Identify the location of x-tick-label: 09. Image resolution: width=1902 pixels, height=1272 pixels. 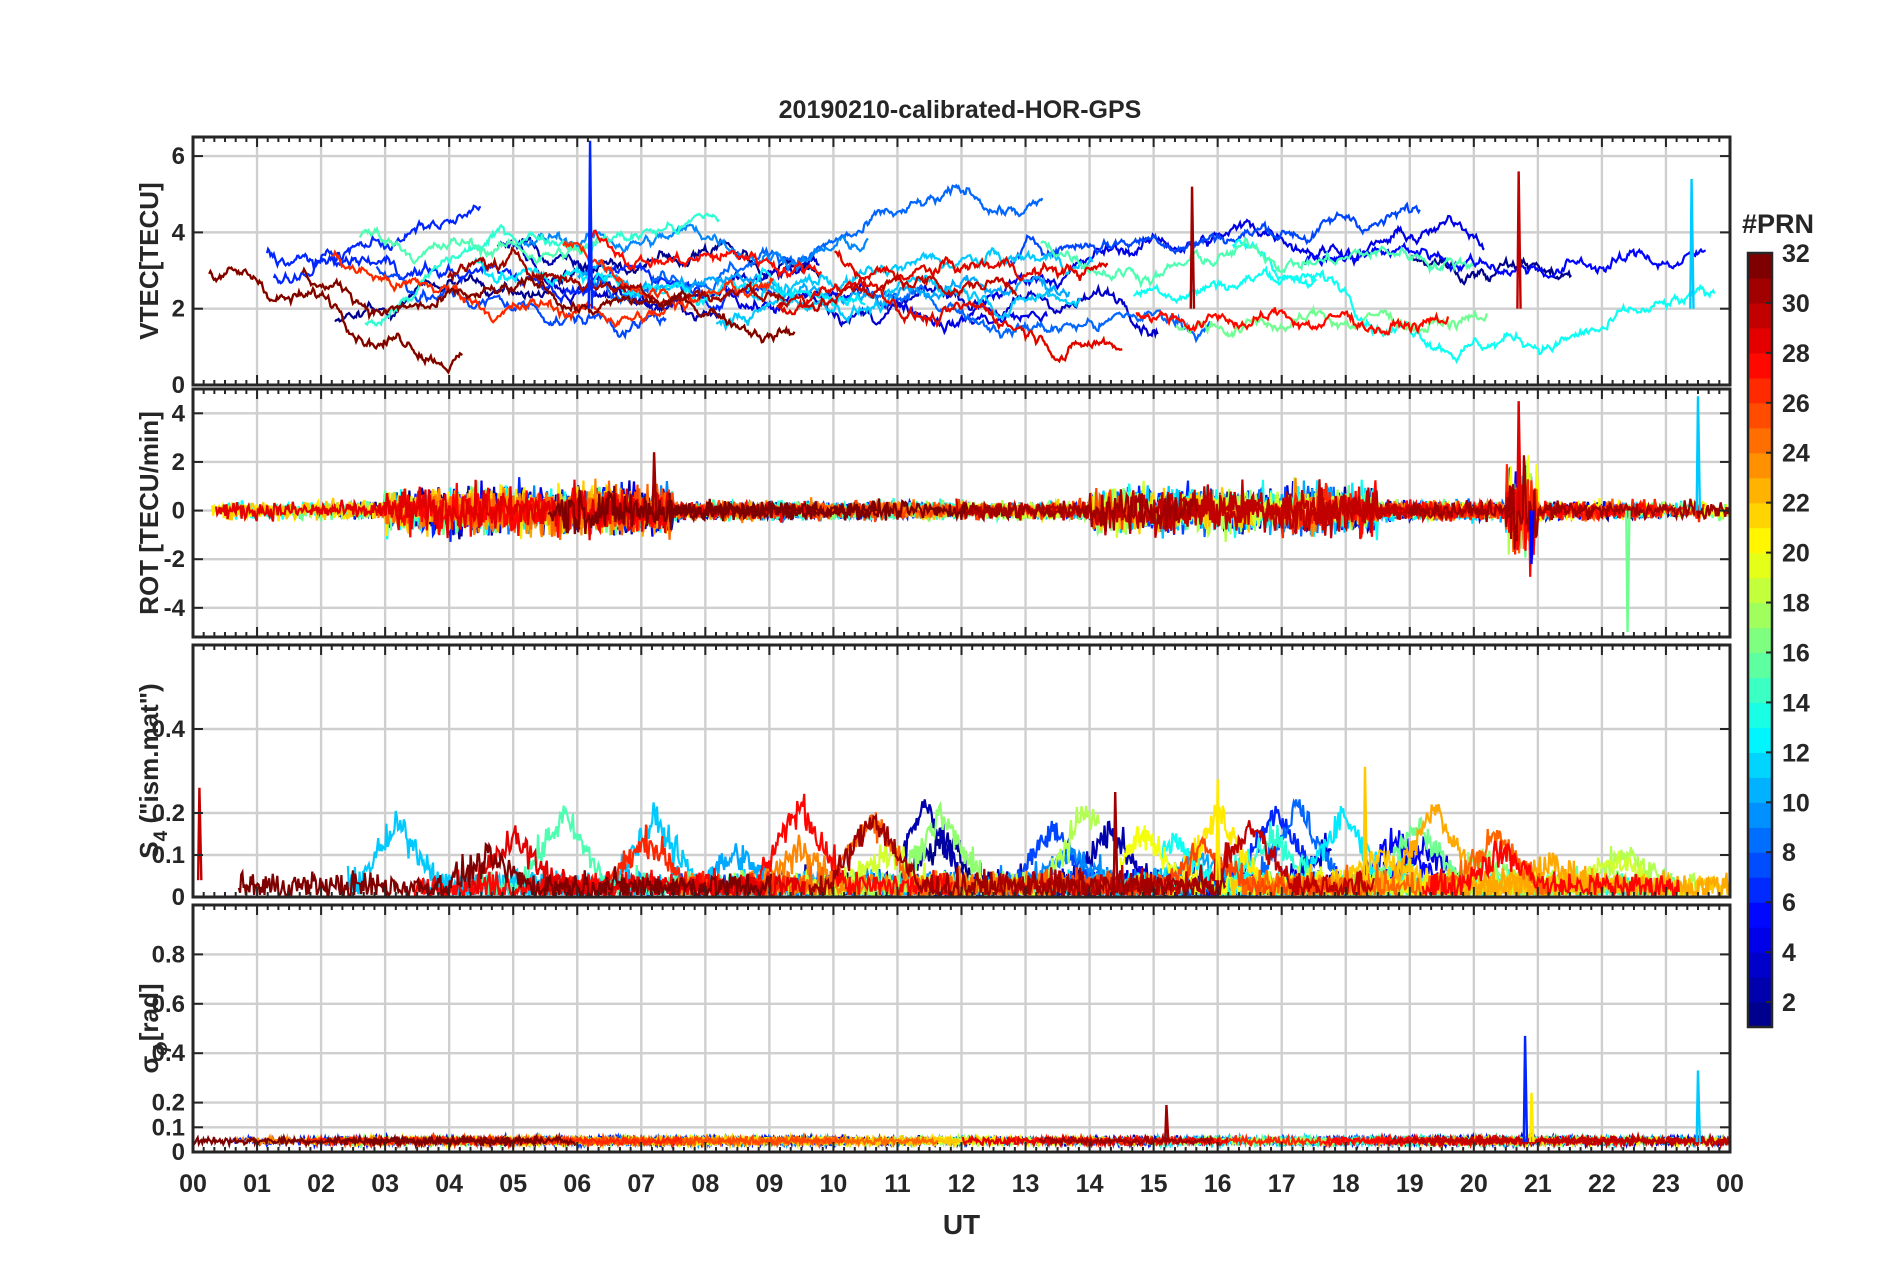
(769, 1184).